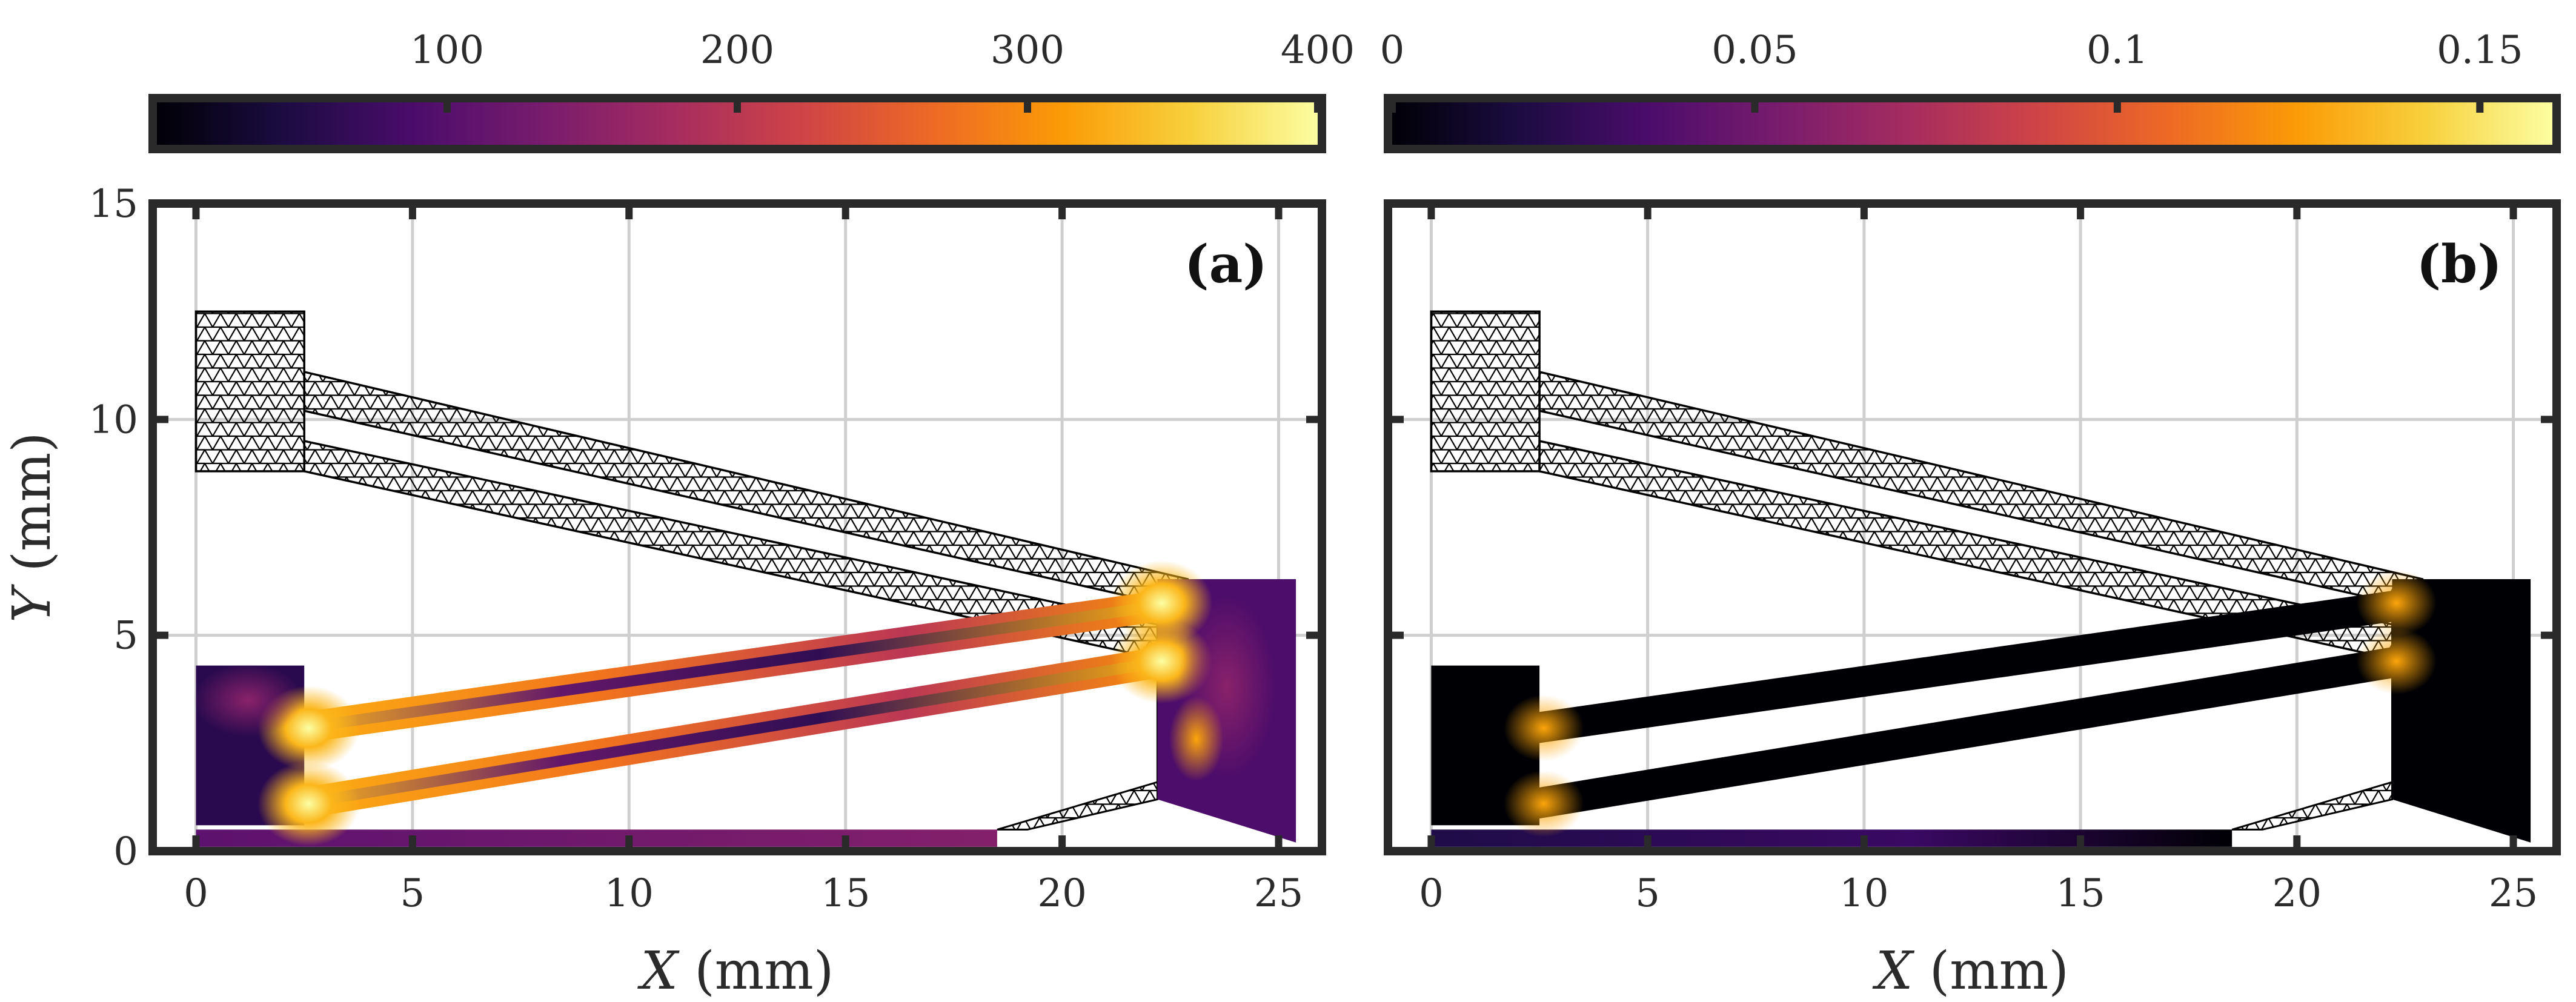 This screenshot has width=2576, height=1002. What do you see at coordinates (32, 527) in the screenshot?
I see `y-axis-label-a: Y (mm)` at bounding box center [32, 527].